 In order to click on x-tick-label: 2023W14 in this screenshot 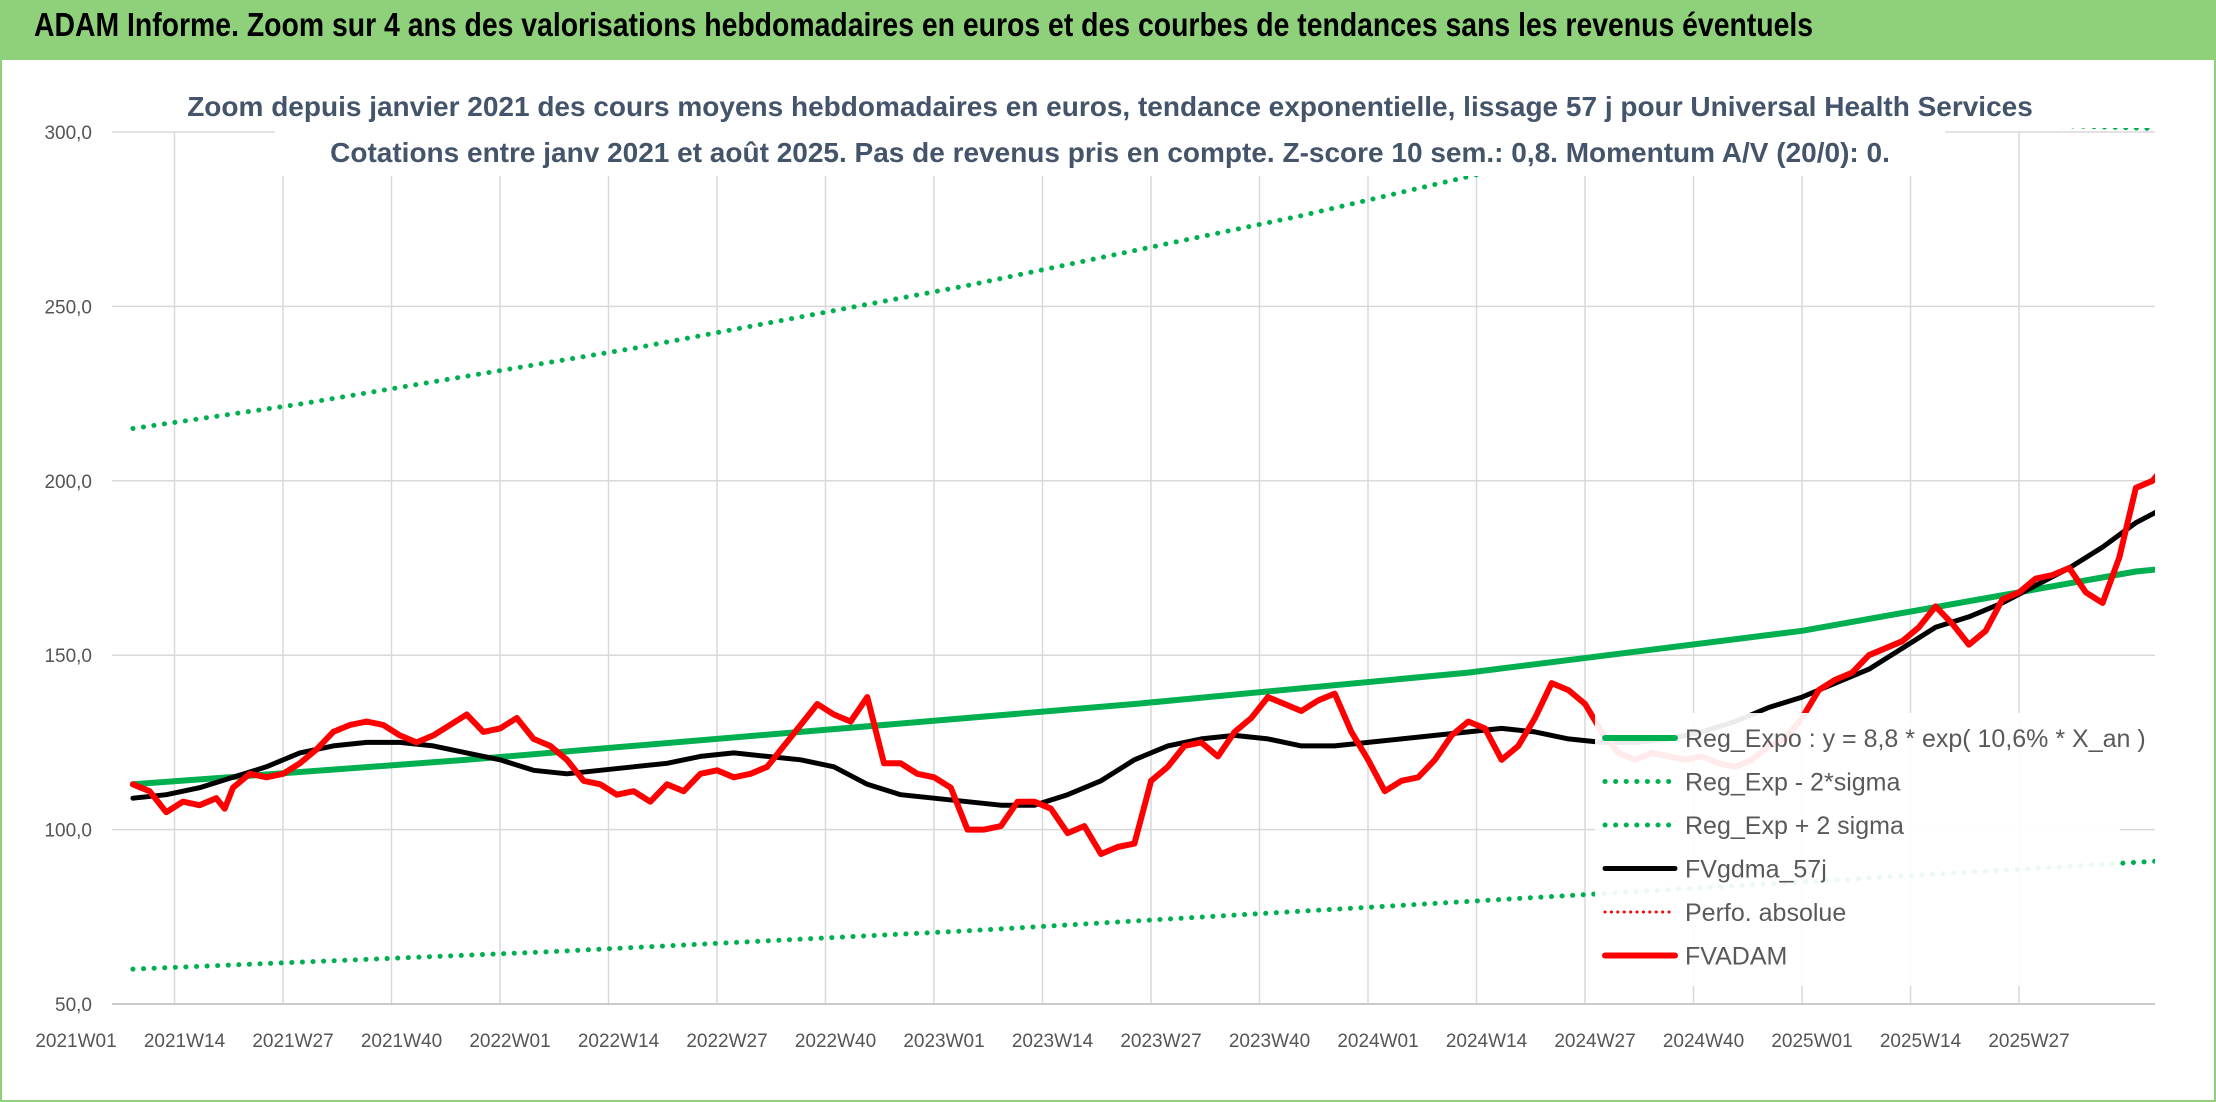, I will do `click(1053, 1041)`.